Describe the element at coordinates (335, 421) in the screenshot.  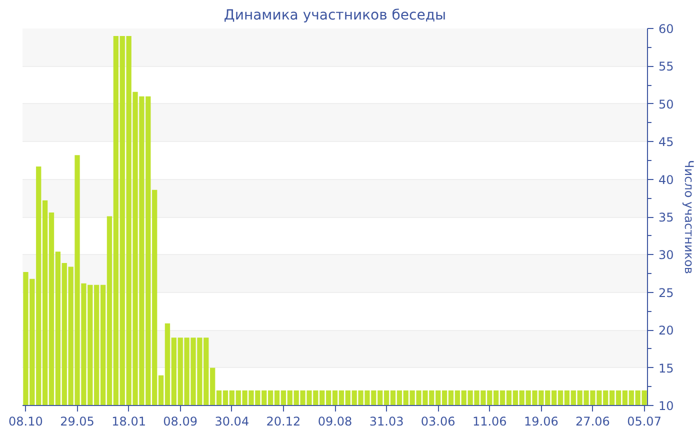
I see `x-tick-label: 09.08` at that location.